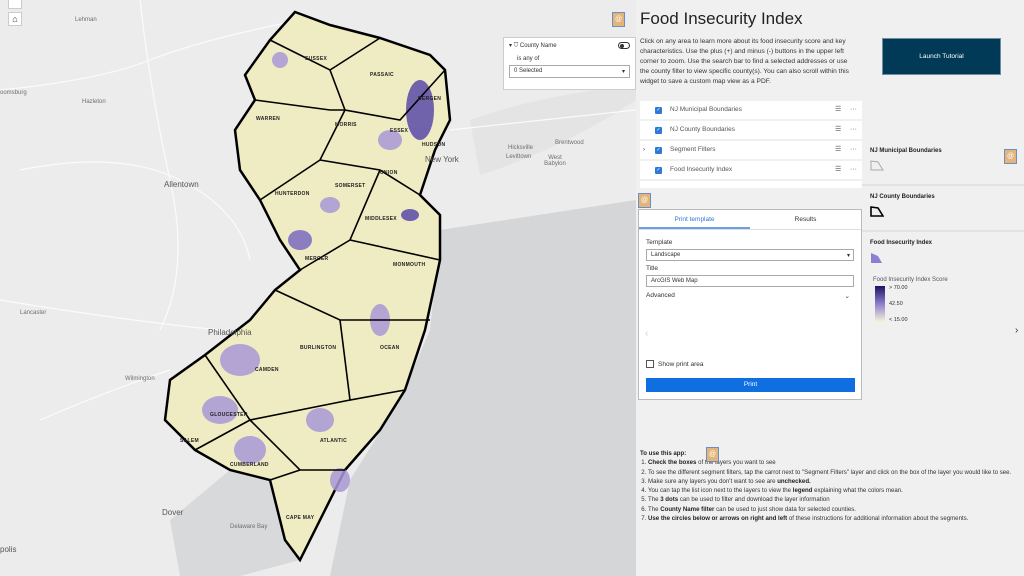 This screenshot has height=576, width=1024. I want to click on advanced-label: Advanced, so click(660, 295).